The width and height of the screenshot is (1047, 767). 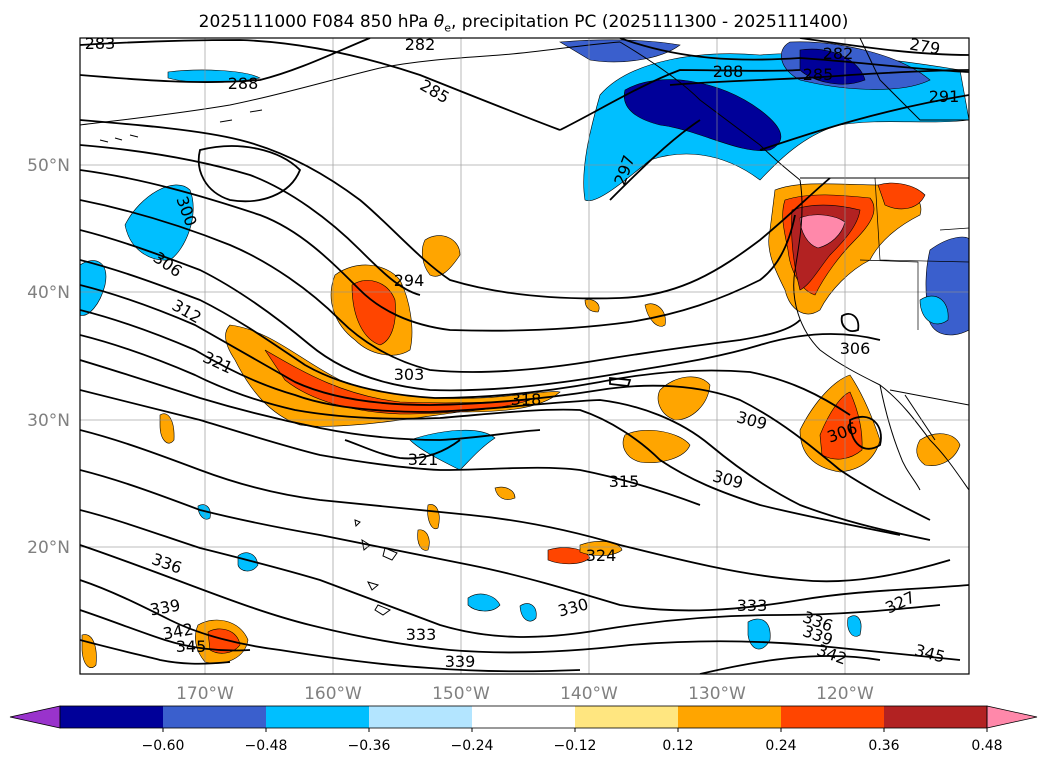 What do you see at coordinates (924, 46) in the screenshot?
I see `contour-label: 279` at bounding box center [924, 46].